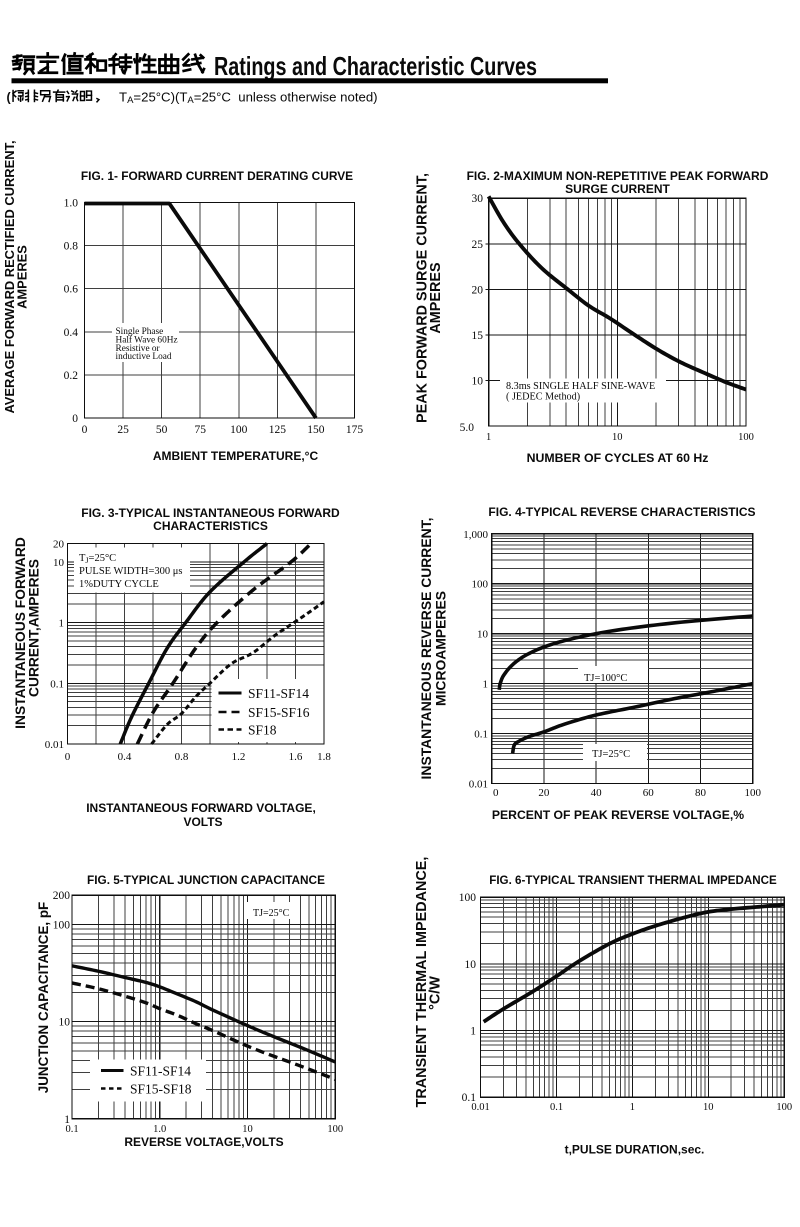  What do you see at coordinates (441, 648) in the screenshot?
I see `svg-text: MICROAMPERES` at bounding box center [441, 648].